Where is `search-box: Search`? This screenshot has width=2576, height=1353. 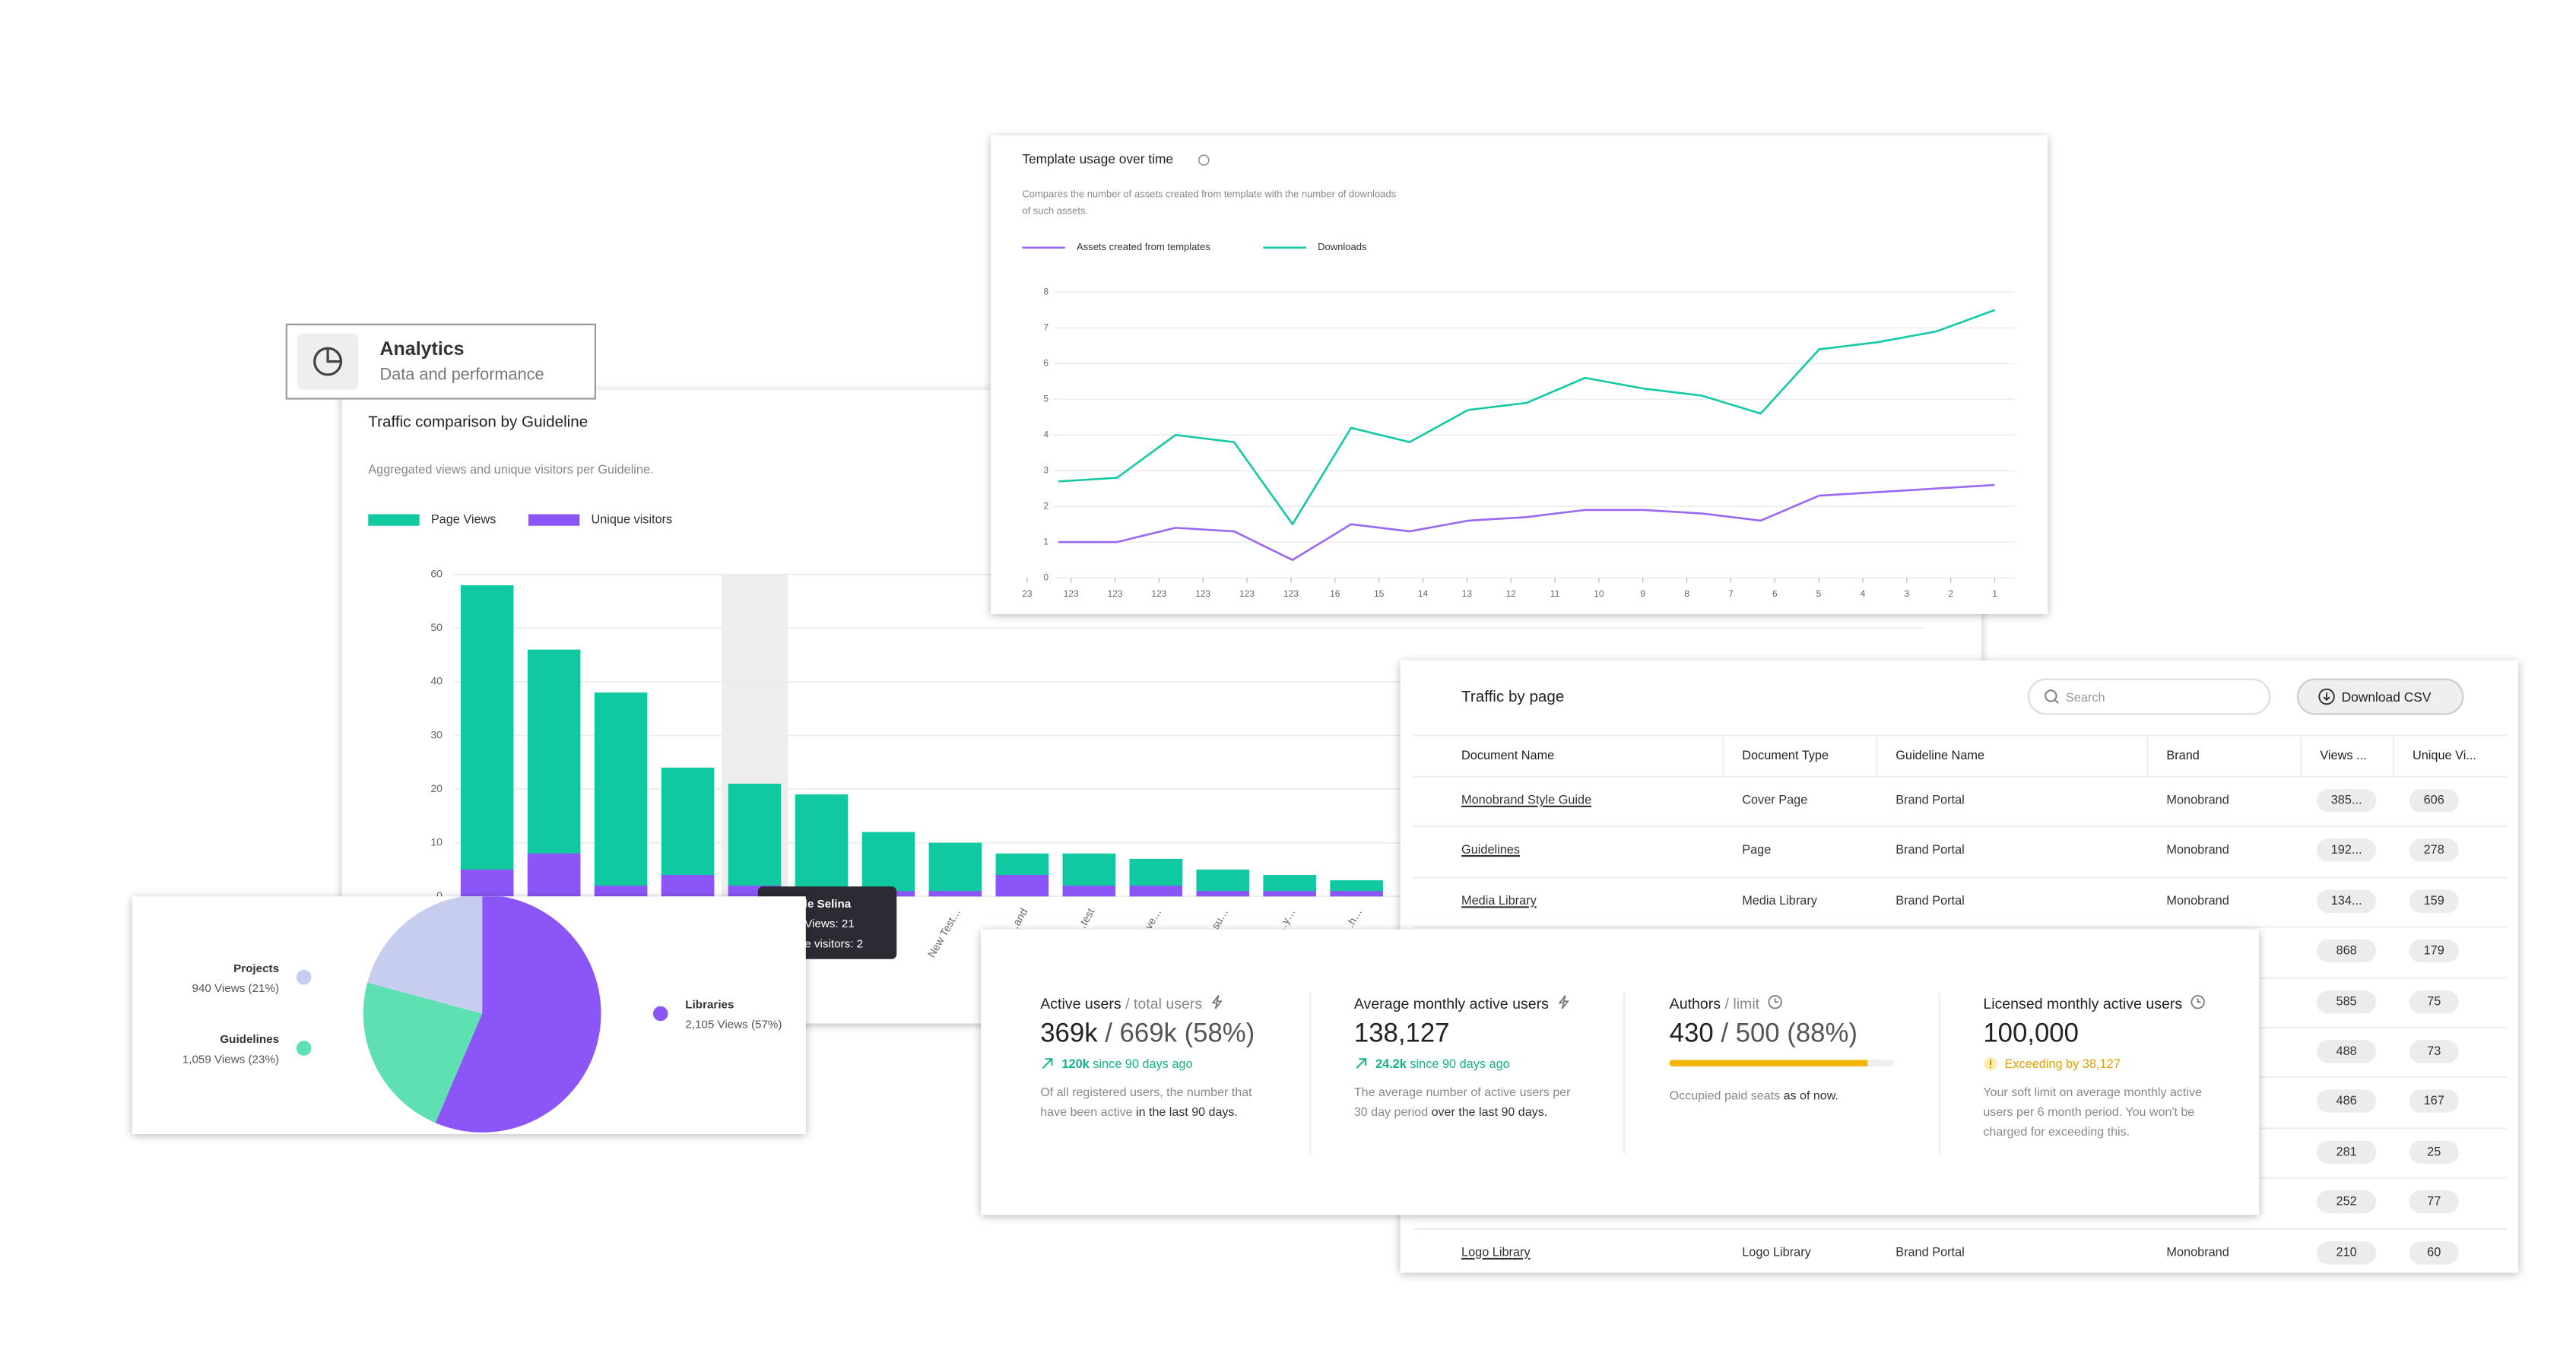 search-box: Search is located at coordinates (2149, 696).